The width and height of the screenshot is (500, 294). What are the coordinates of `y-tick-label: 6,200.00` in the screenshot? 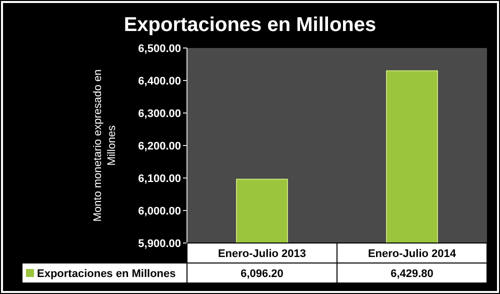 It's located at (159, 146).